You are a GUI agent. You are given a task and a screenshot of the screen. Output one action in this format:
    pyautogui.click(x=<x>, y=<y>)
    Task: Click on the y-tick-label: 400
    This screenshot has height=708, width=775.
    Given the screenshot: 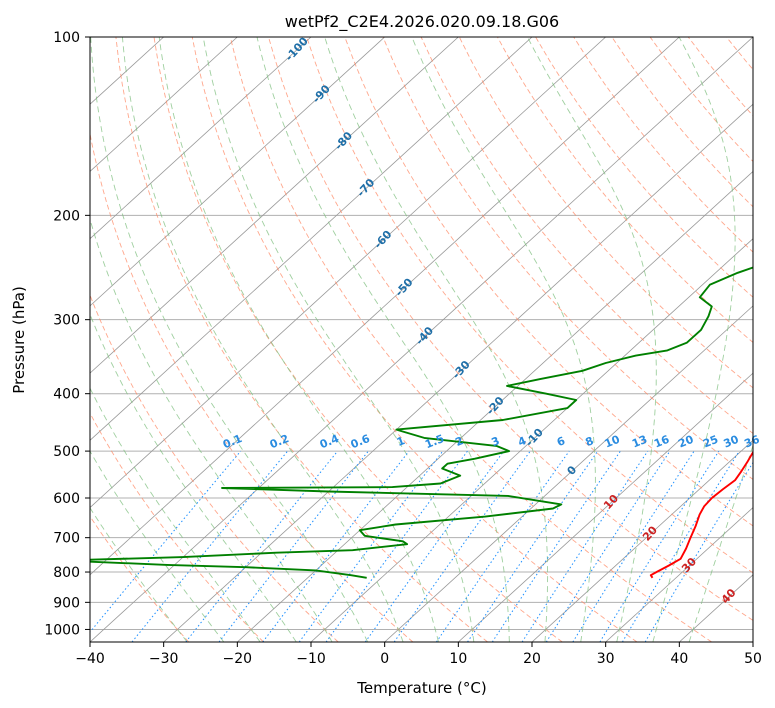 What is the action you would take?
    pyautogui.click(x=66, y=395)
    